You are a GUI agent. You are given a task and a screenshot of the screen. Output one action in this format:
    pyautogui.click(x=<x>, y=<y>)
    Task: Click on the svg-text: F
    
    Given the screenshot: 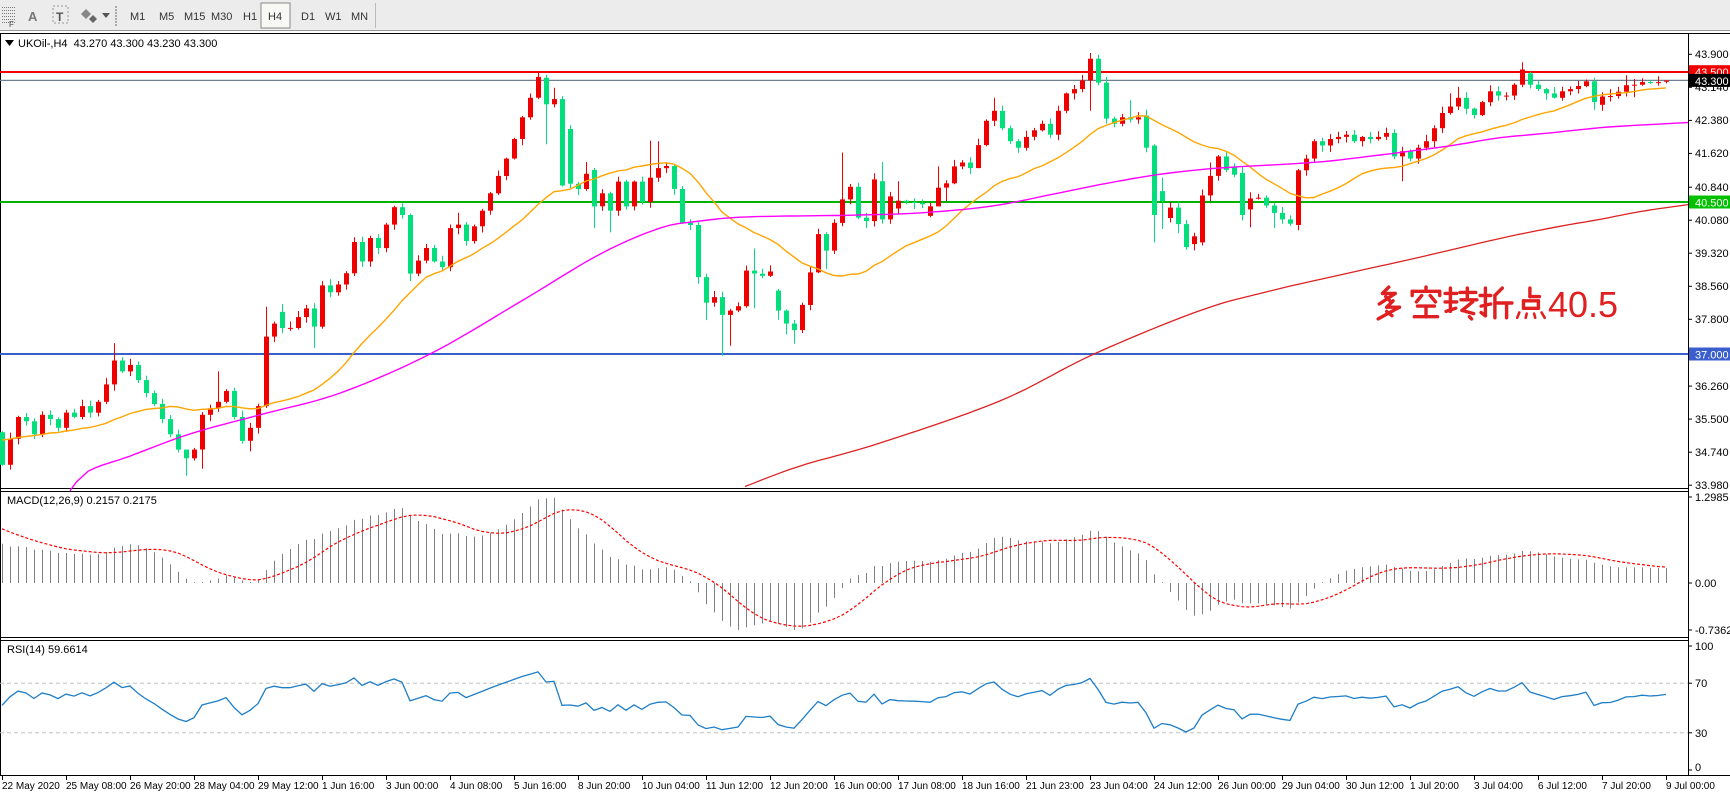 What is the action you would take?
    pyautogui.click(x=11, y=24)
    